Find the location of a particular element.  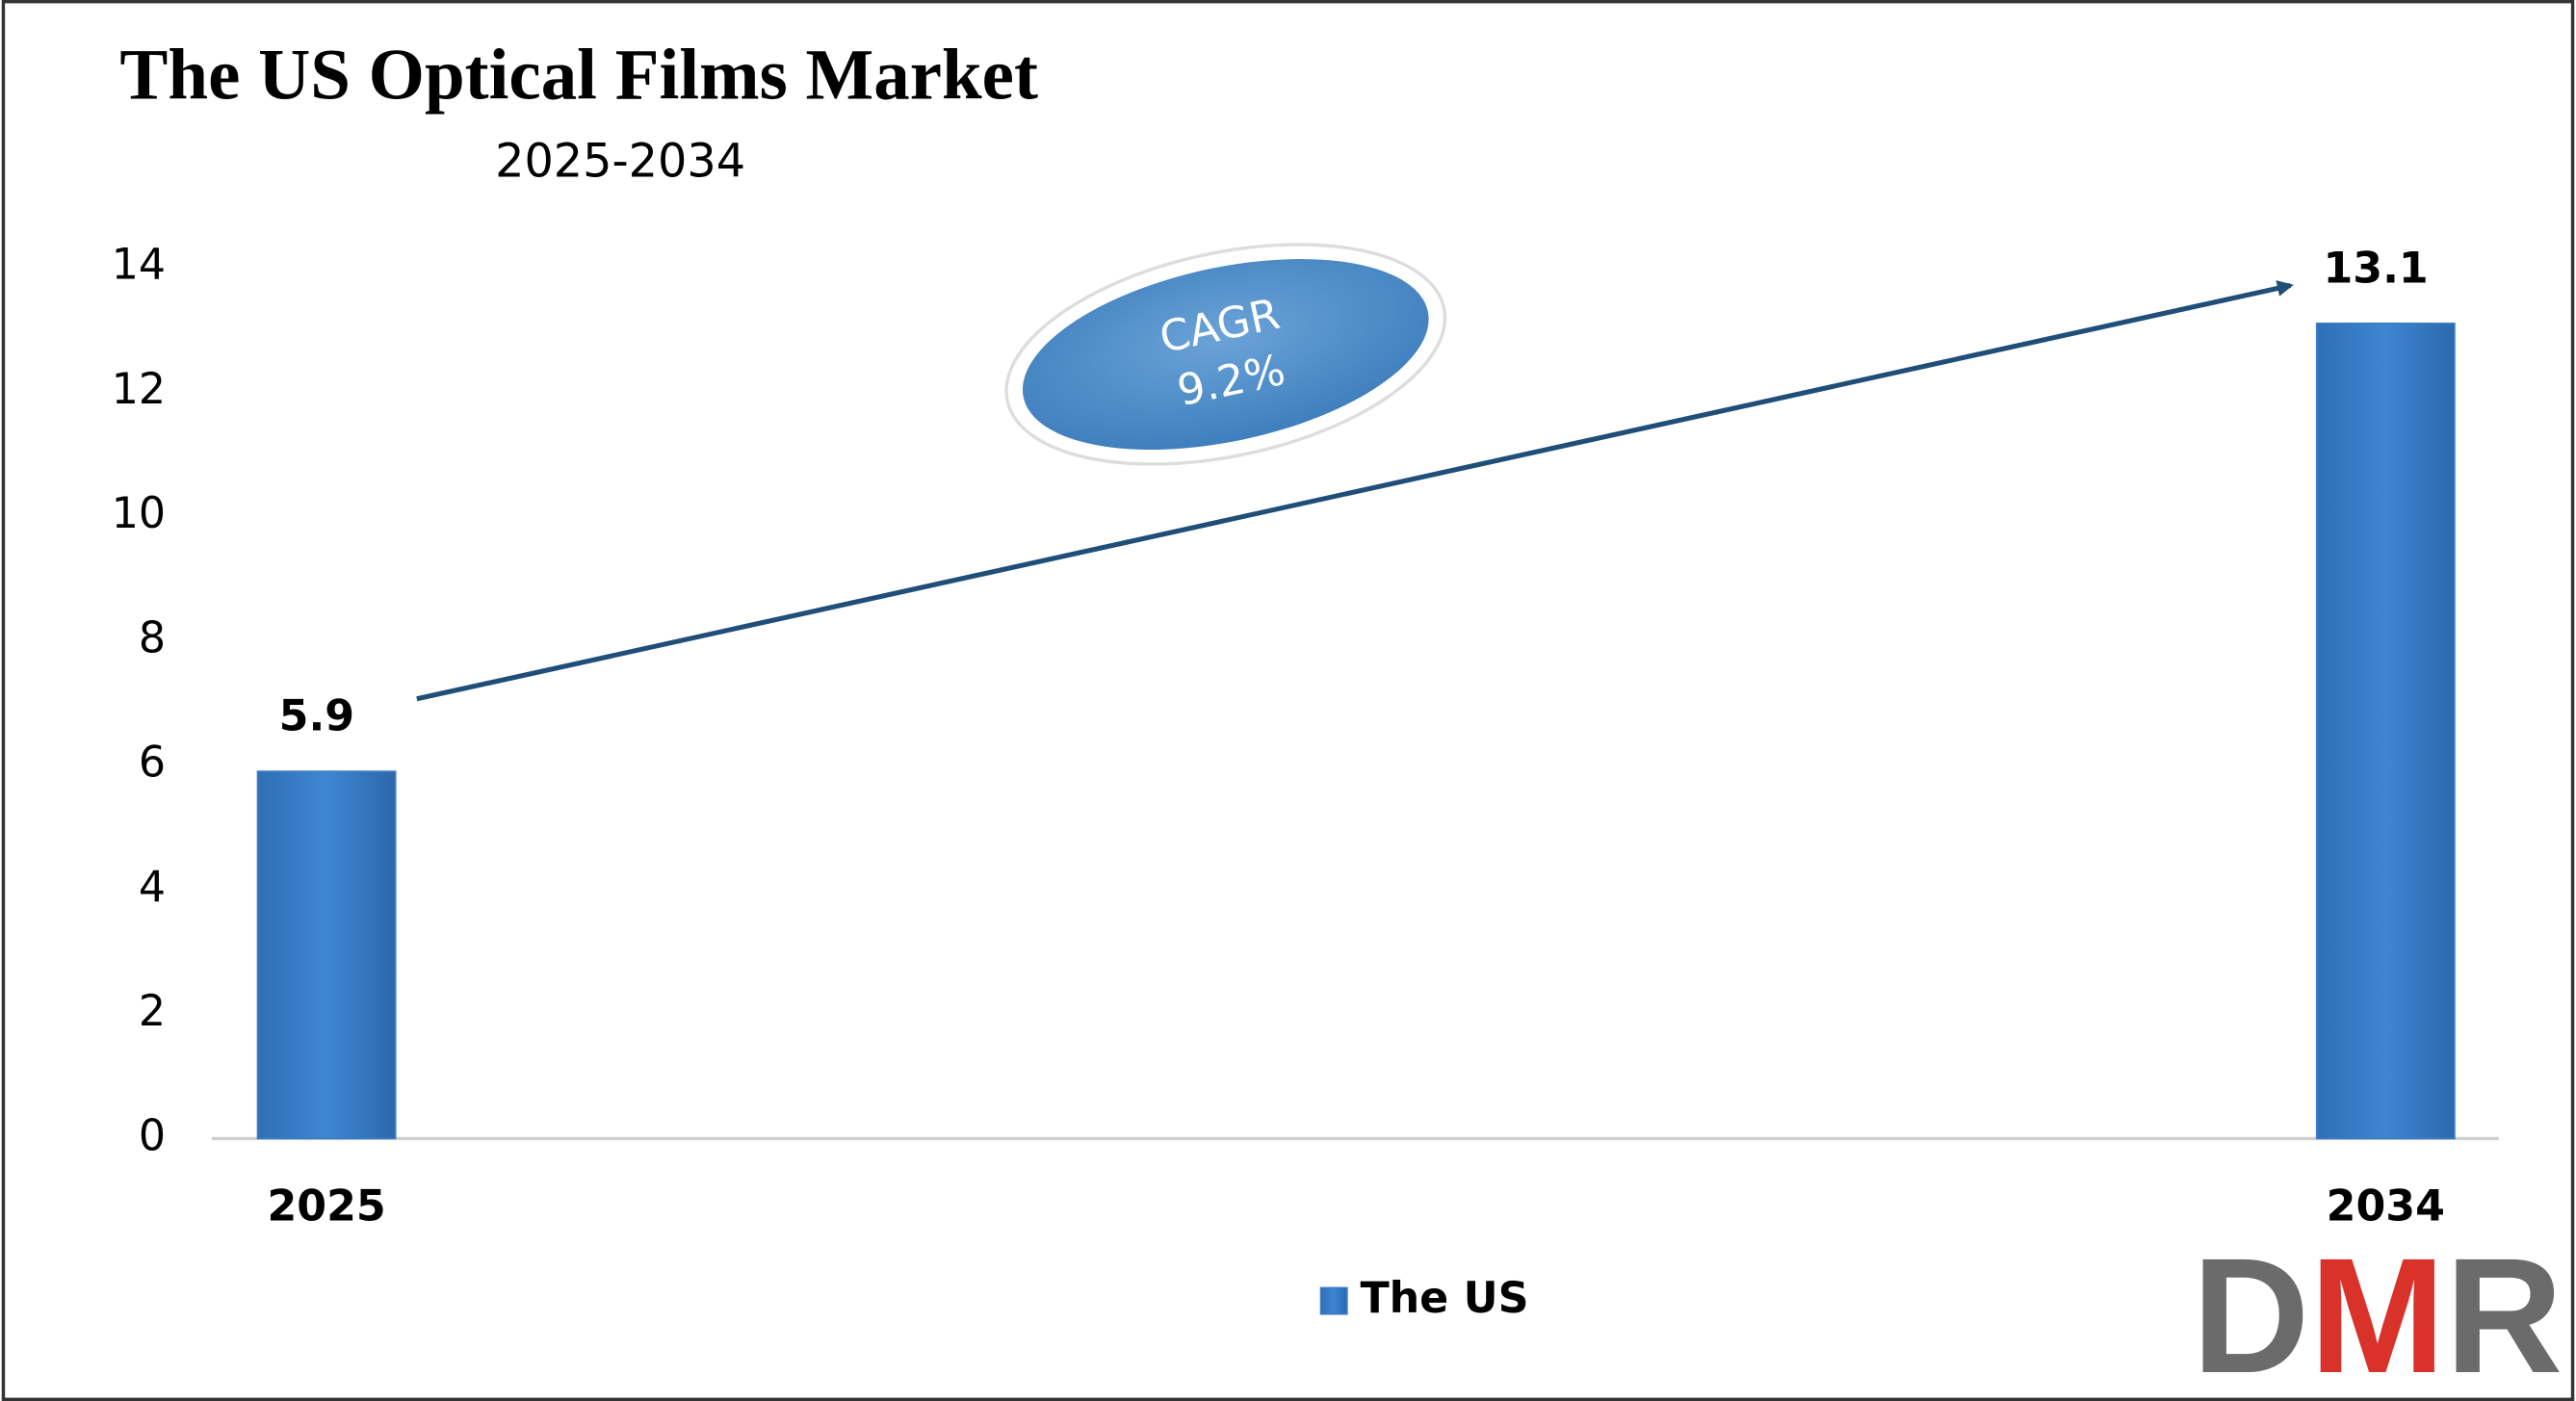

legend-label: The US is located at coordinates (1444, 1299).